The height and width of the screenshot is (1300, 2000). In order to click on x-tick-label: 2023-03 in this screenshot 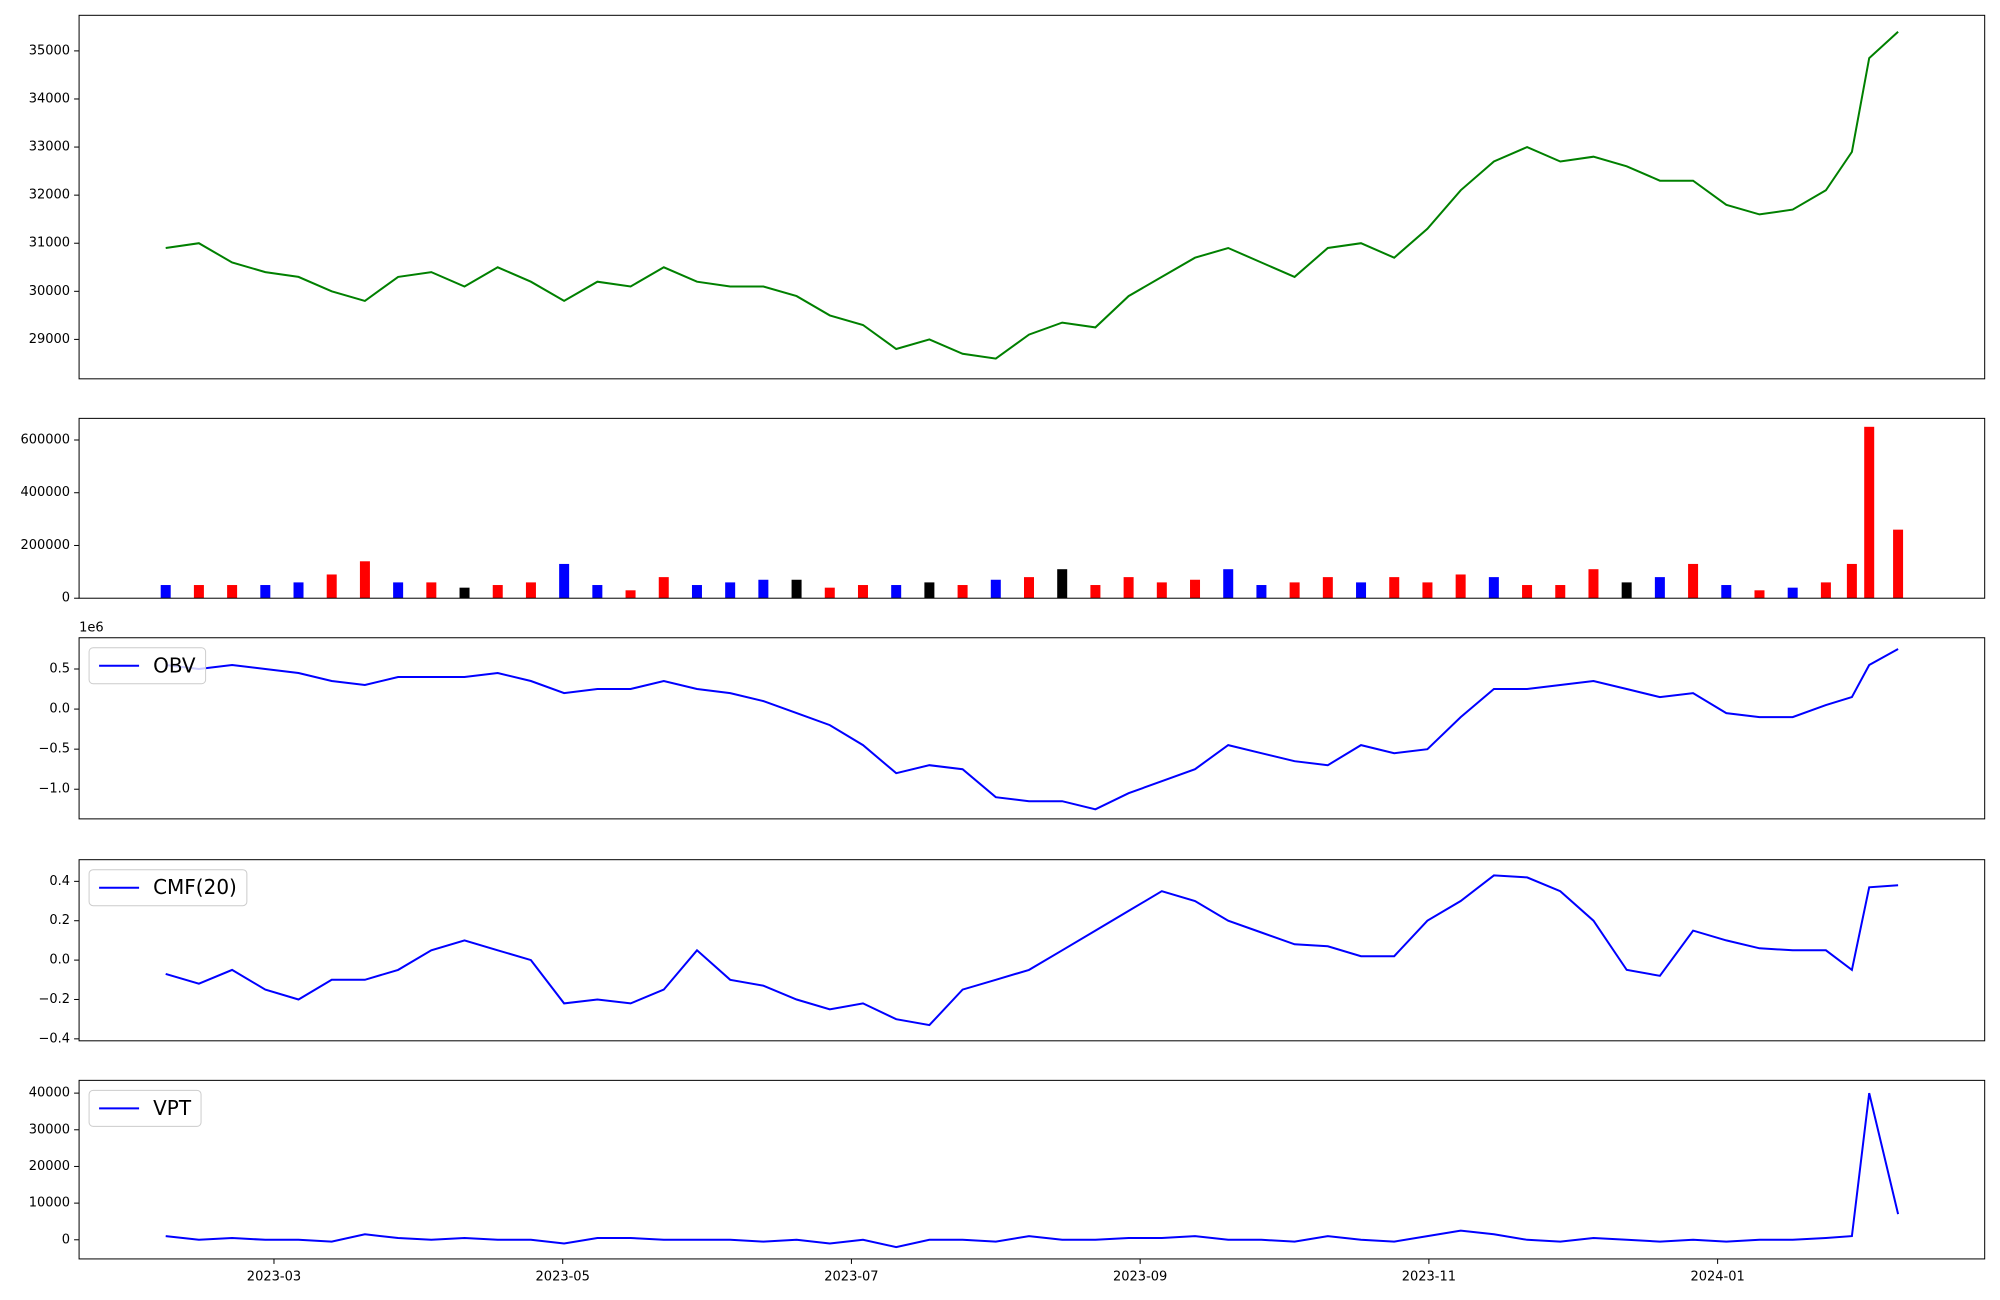, I will do `click(274, 1276)`.